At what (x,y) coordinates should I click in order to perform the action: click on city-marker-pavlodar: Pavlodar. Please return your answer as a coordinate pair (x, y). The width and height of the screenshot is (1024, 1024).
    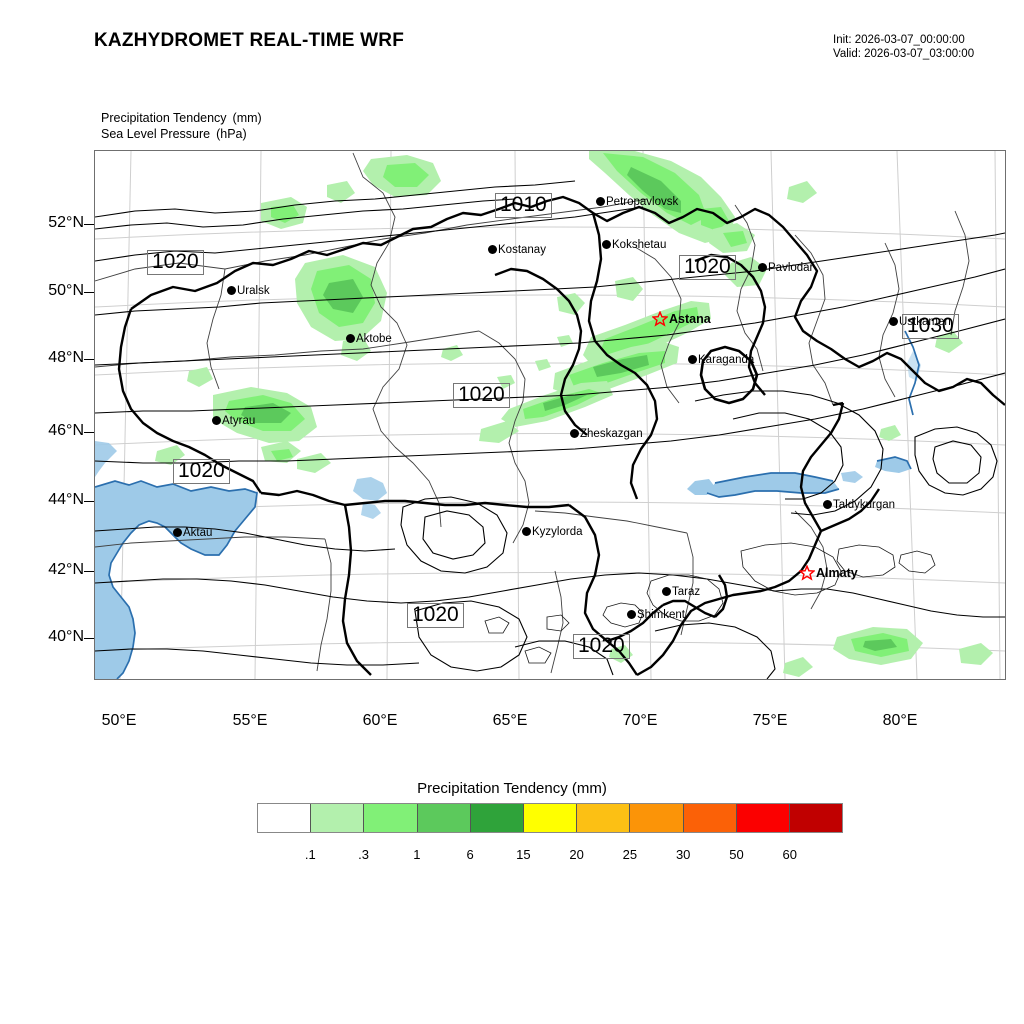
    Looking at the image, I should click on (785, 268).